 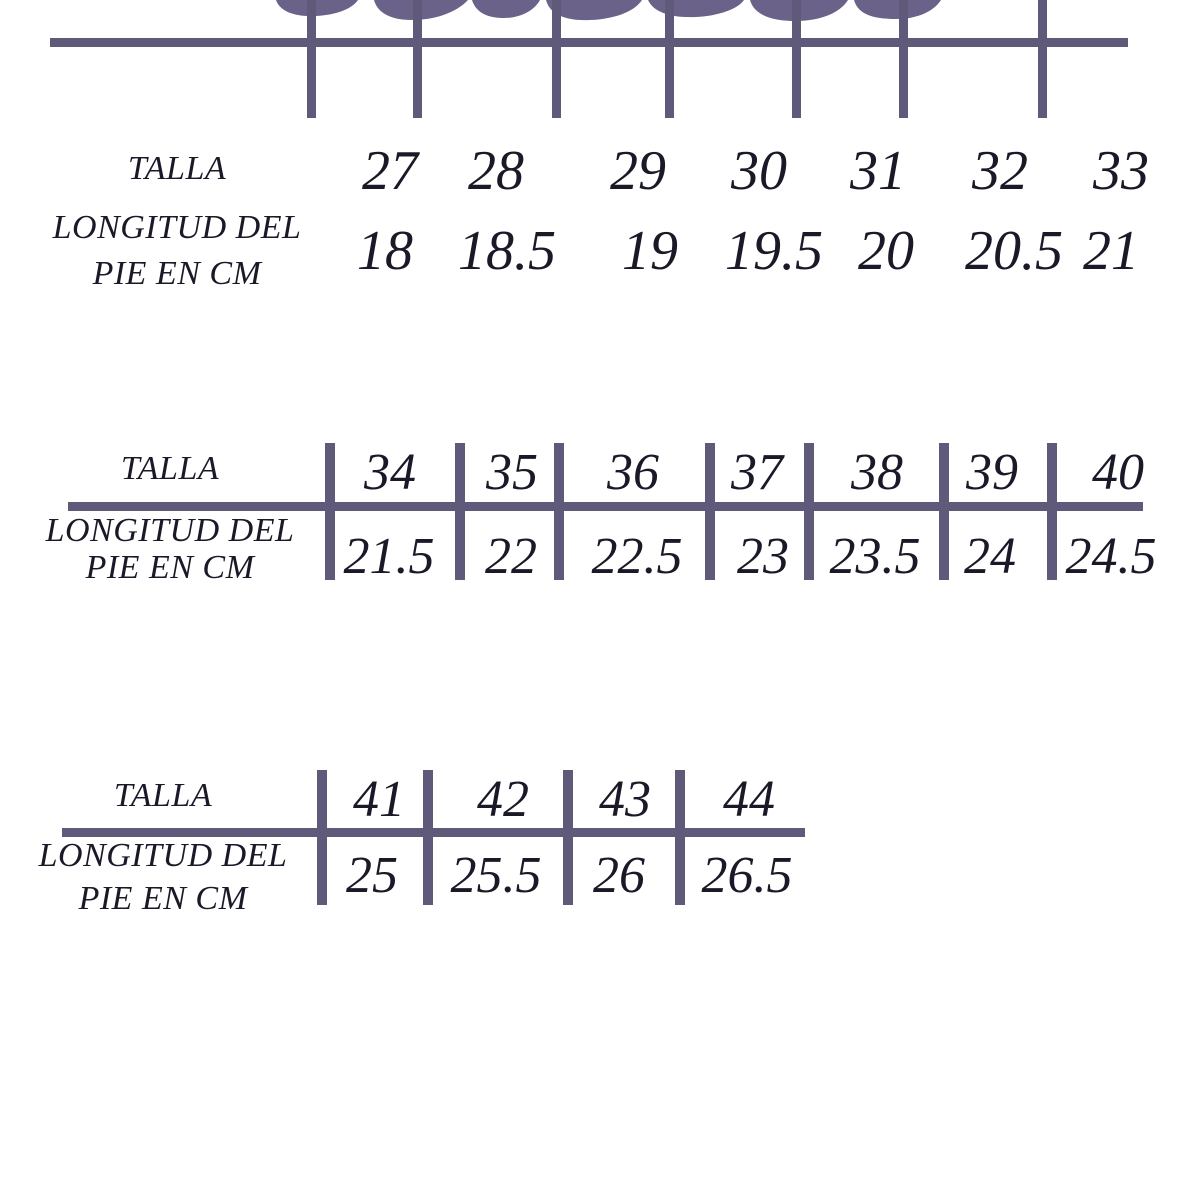 What do you see at coordinates (625, 799) in the screenshot?
I see `size-value: 43` at bounding box center [625, 799].